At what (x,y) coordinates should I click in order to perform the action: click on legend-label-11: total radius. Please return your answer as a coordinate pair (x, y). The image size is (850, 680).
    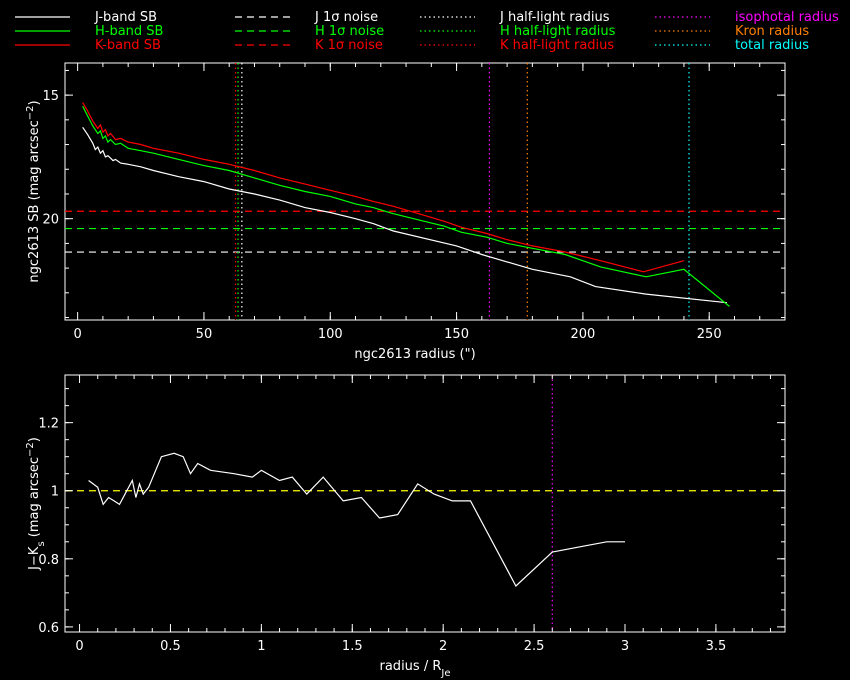
    Looking at the image, I should click on (772, 45).